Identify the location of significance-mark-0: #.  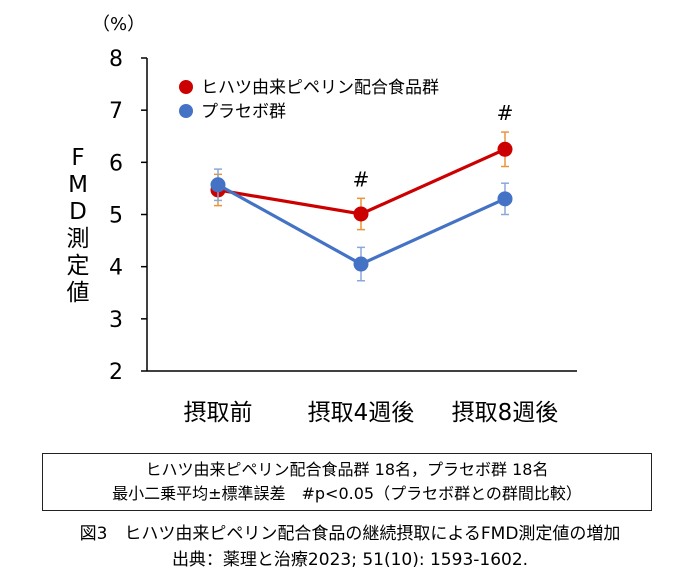
(361, 179).